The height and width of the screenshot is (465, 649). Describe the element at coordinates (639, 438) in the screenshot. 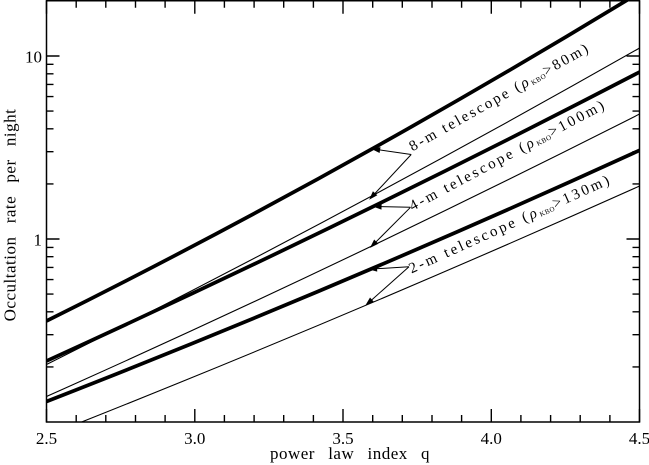

I see `svg-text: 4.5` at that location.